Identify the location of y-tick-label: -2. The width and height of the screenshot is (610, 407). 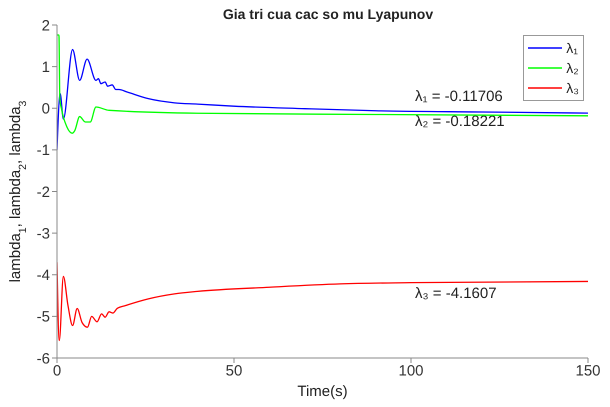
(43, 192).